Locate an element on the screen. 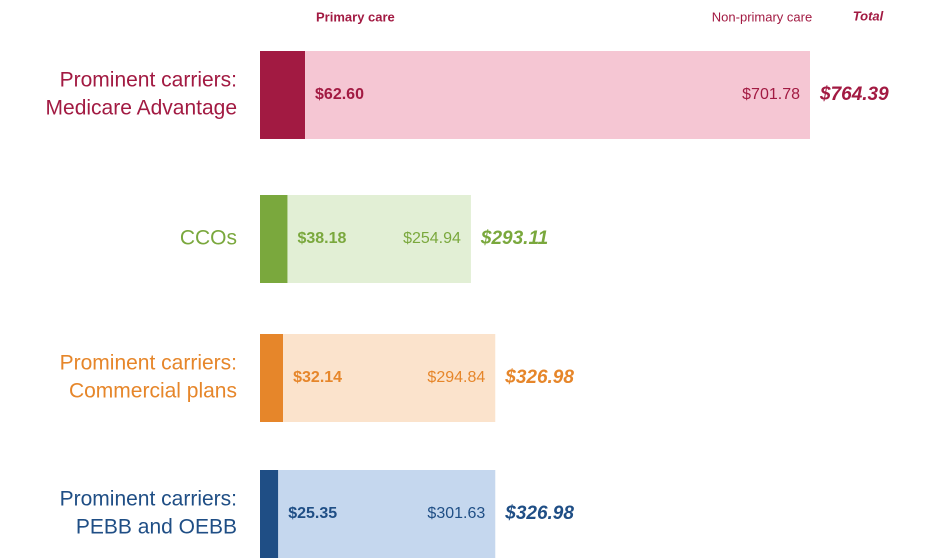 This screenshot has height=559, width=926. value-label-primary: $62.60 is located at coordinates (339, 94).